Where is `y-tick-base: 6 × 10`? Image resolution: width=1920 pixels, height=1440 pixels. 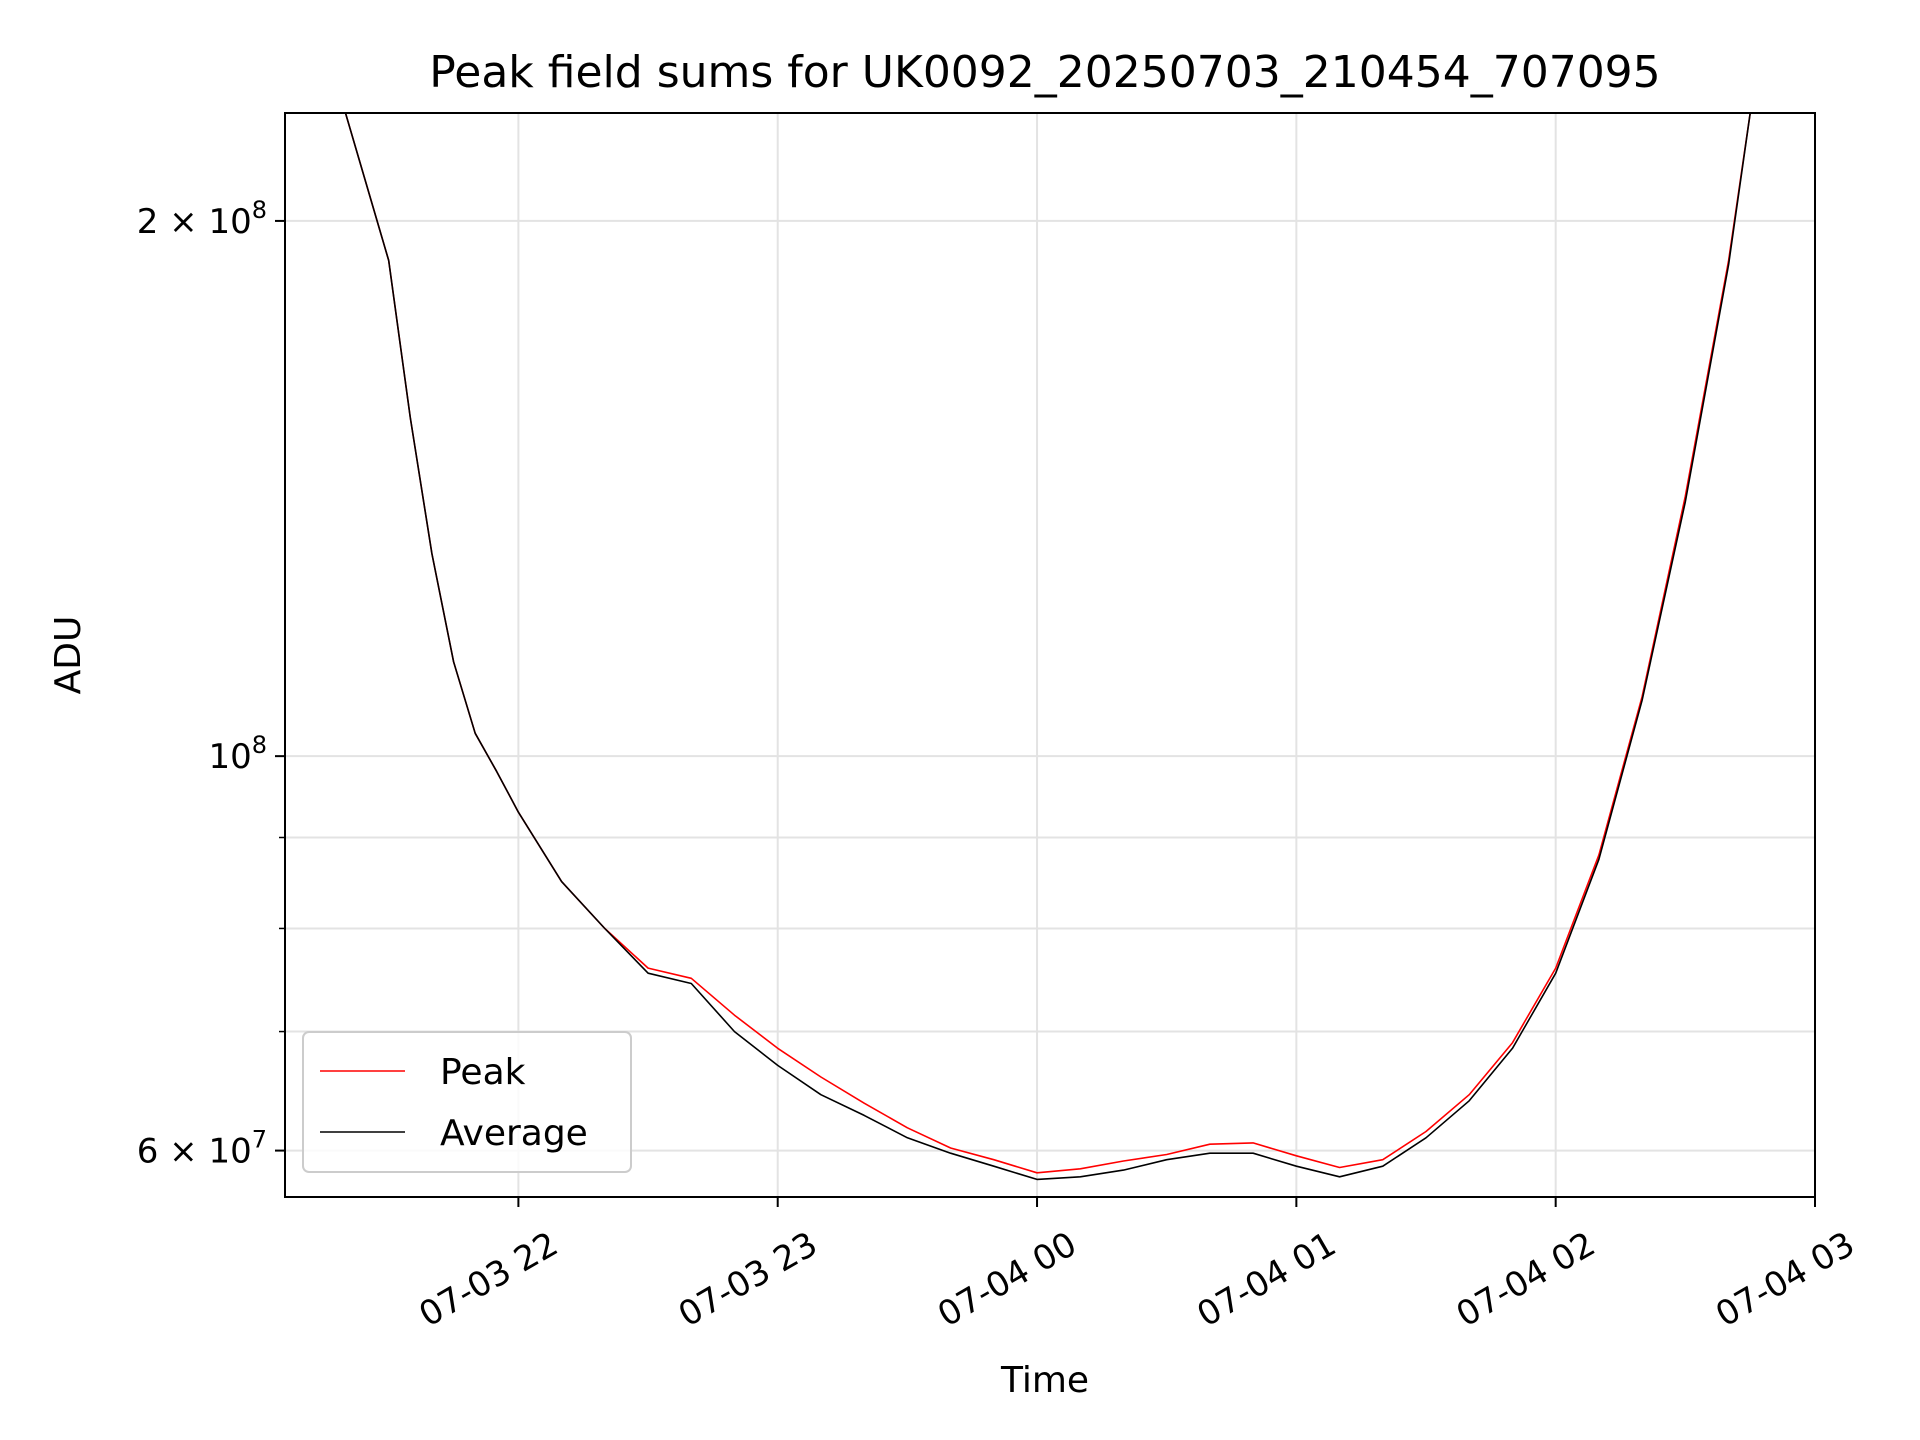
y-tick-base: 6 × 10 is located at coordinates (194, 1152).